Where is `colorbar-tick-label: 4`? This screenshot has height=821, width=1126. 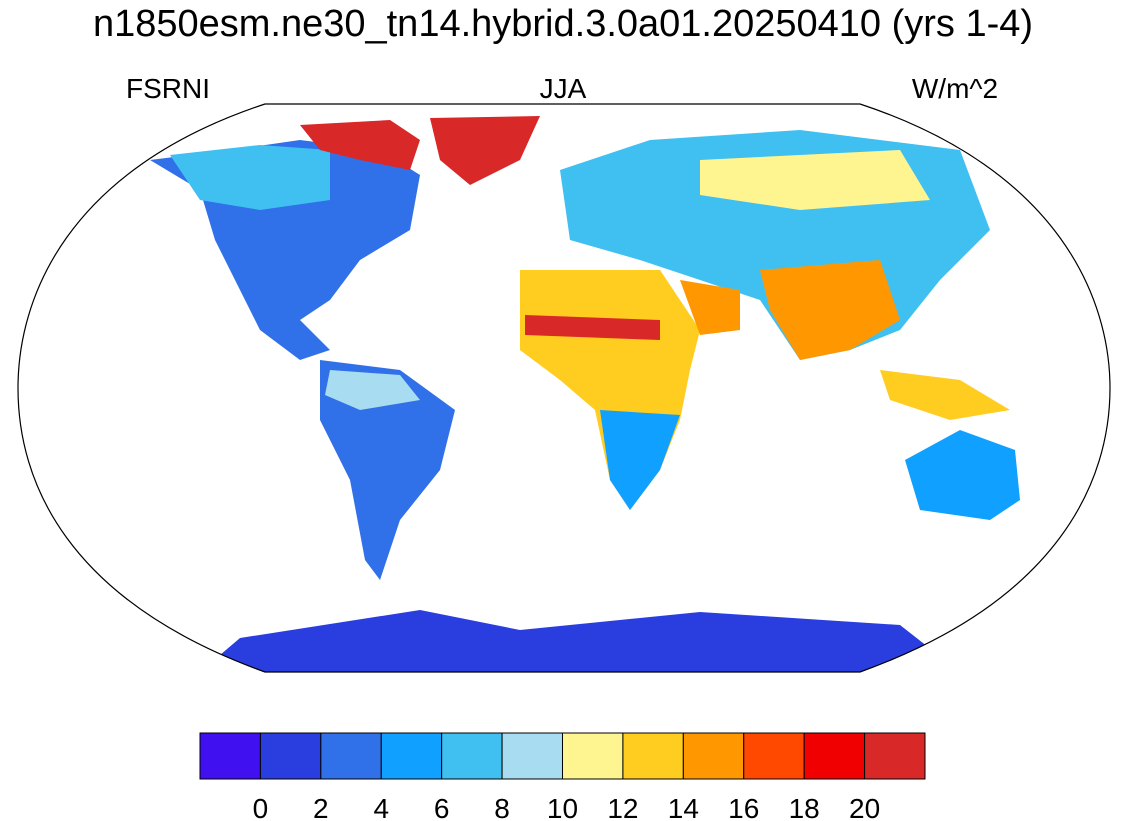
colorbar-tick-label: 4 is located at coordinates (381, 807).